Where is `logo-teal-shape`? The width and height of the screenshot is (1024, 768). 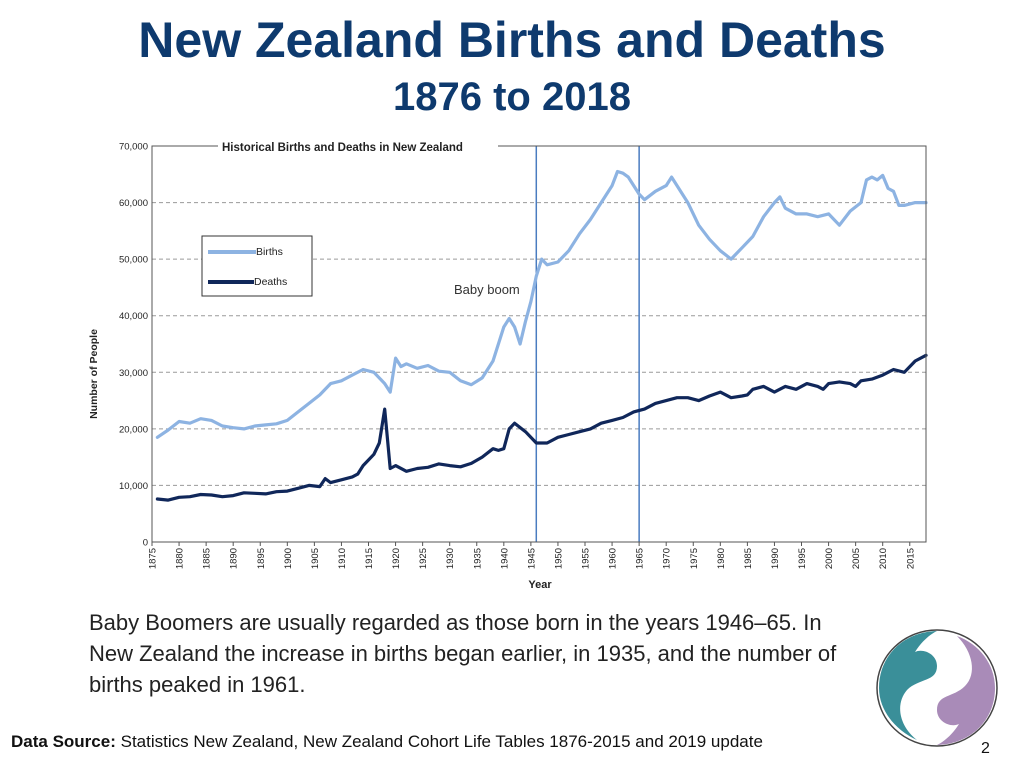 logo-teal-shape is located at coordinates (908, 685).